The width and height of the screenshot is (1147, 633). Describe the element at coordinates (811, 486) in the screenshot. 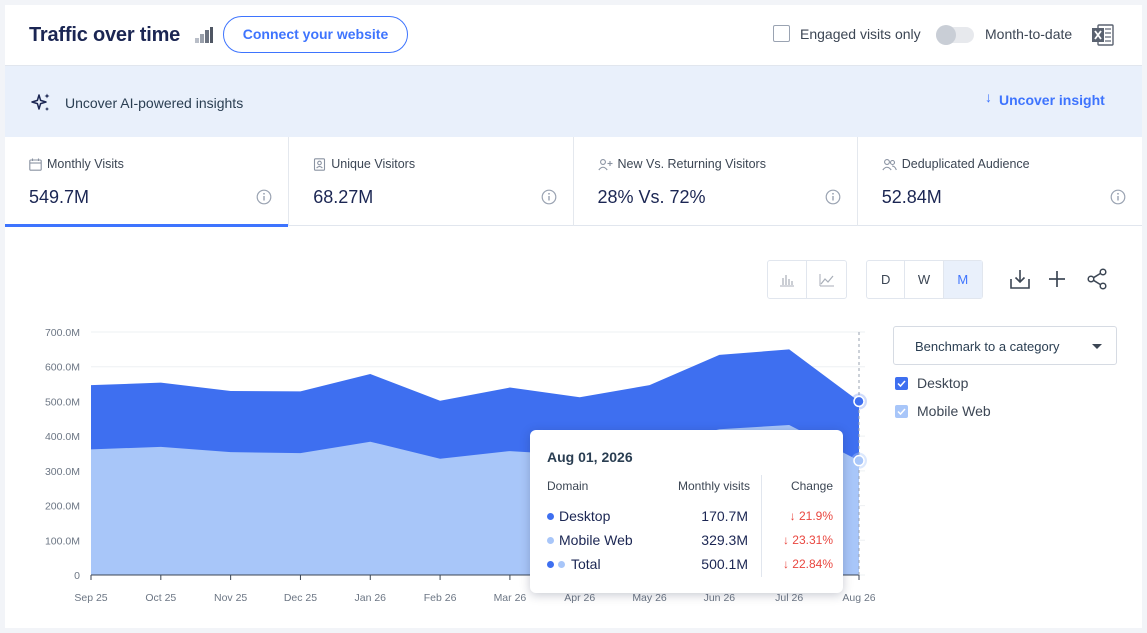

I see `tooltip-col-change: Change` at that location.